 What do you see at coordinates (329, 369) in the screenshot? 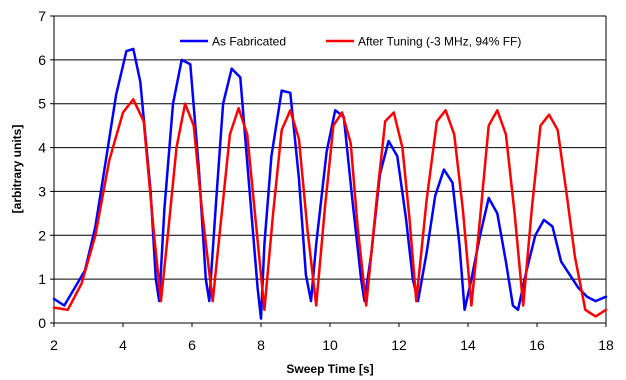
I see `x-axis-title: Sweep Time [s]` at bounding box center [329, 369].